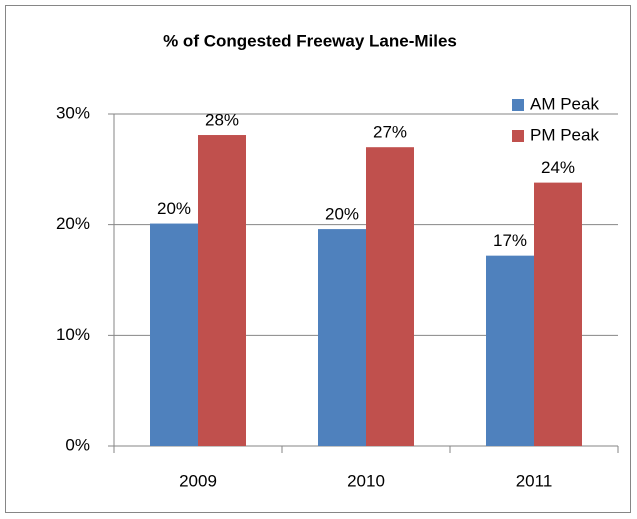 This screenshot has height=519, width=637. What do you see at coordinates (73, 334) in the screenshot?
I see `y-tick-label: 10%` at bounding box center [73, 334].